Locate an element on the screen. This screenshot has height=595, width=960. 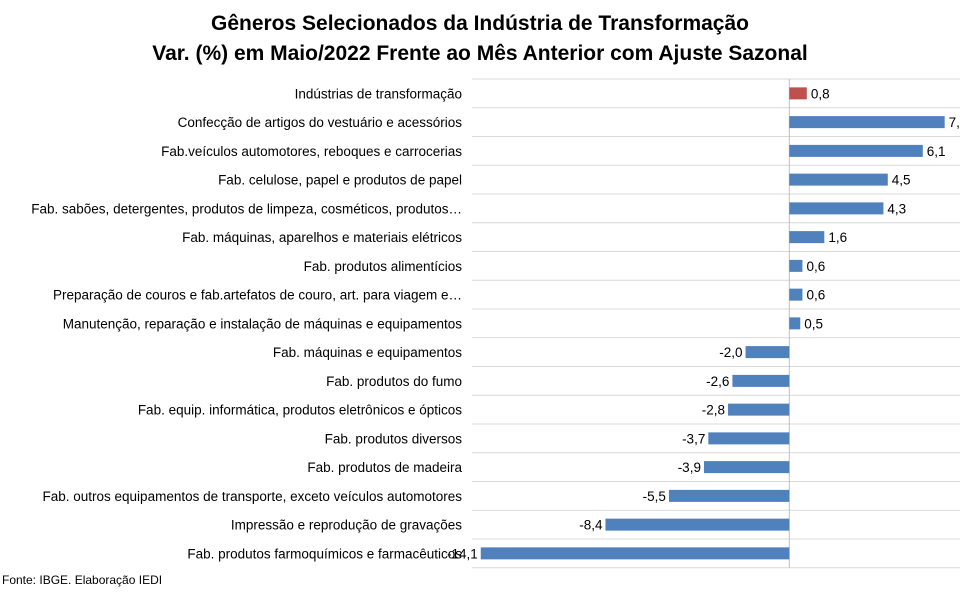
value-label: -8,4 is located at coordinates (591, 525).